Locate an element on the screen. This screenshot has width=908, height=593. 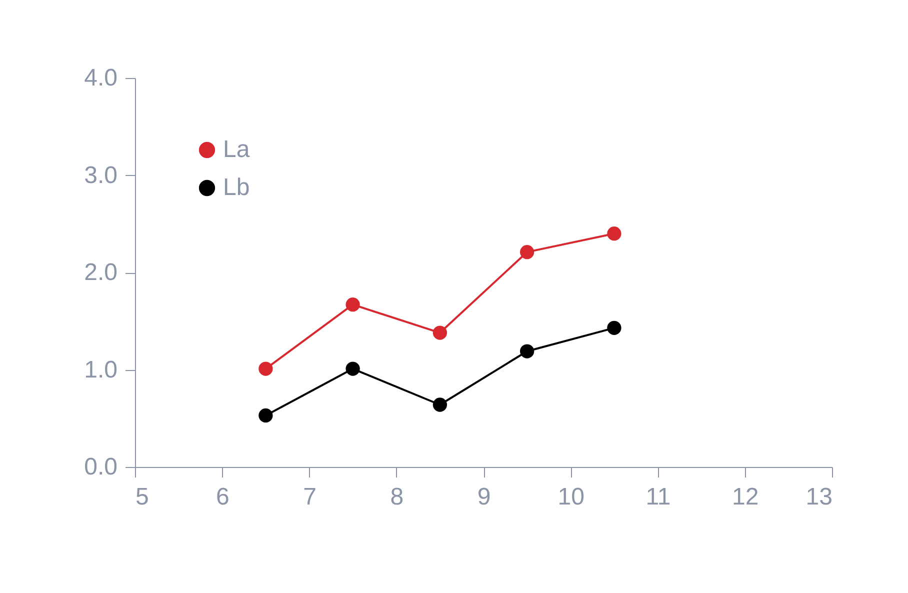
x-tick-label: 8 is located at coordinates (397, 497).